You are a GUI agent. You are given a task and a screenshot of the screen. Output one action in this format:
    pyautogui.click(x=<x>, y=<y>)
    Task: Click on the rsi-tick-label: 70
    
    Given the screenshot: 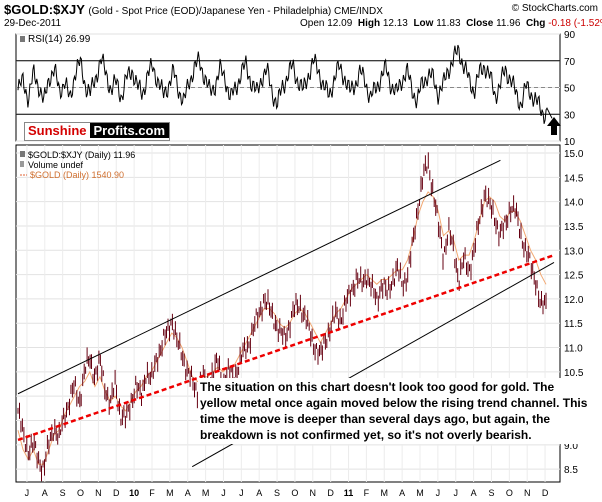 What is the action you would take?
    pyautogui.click(x=570, y=62)
    